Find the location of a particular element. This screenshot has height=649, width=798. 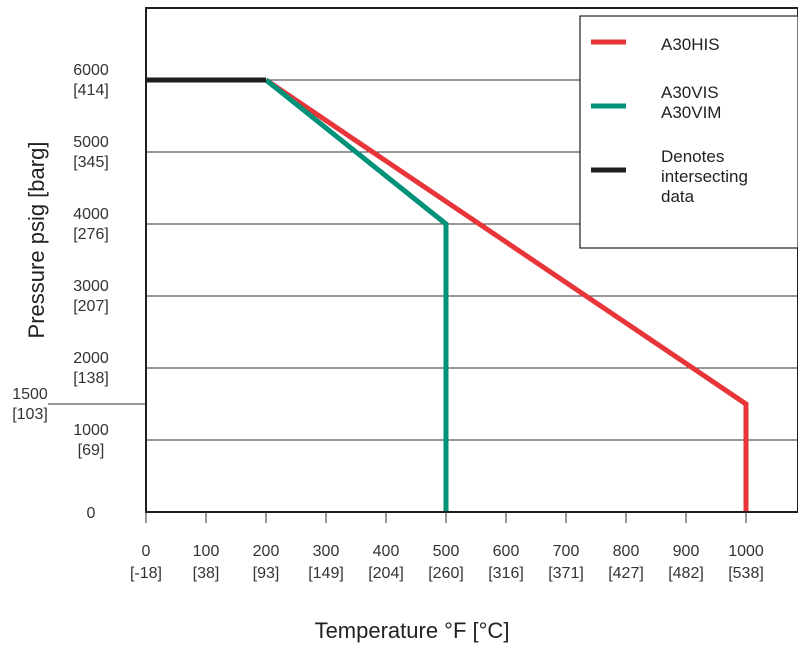

x-tick-sublabel: [38] is located at coordinates (206, 573).